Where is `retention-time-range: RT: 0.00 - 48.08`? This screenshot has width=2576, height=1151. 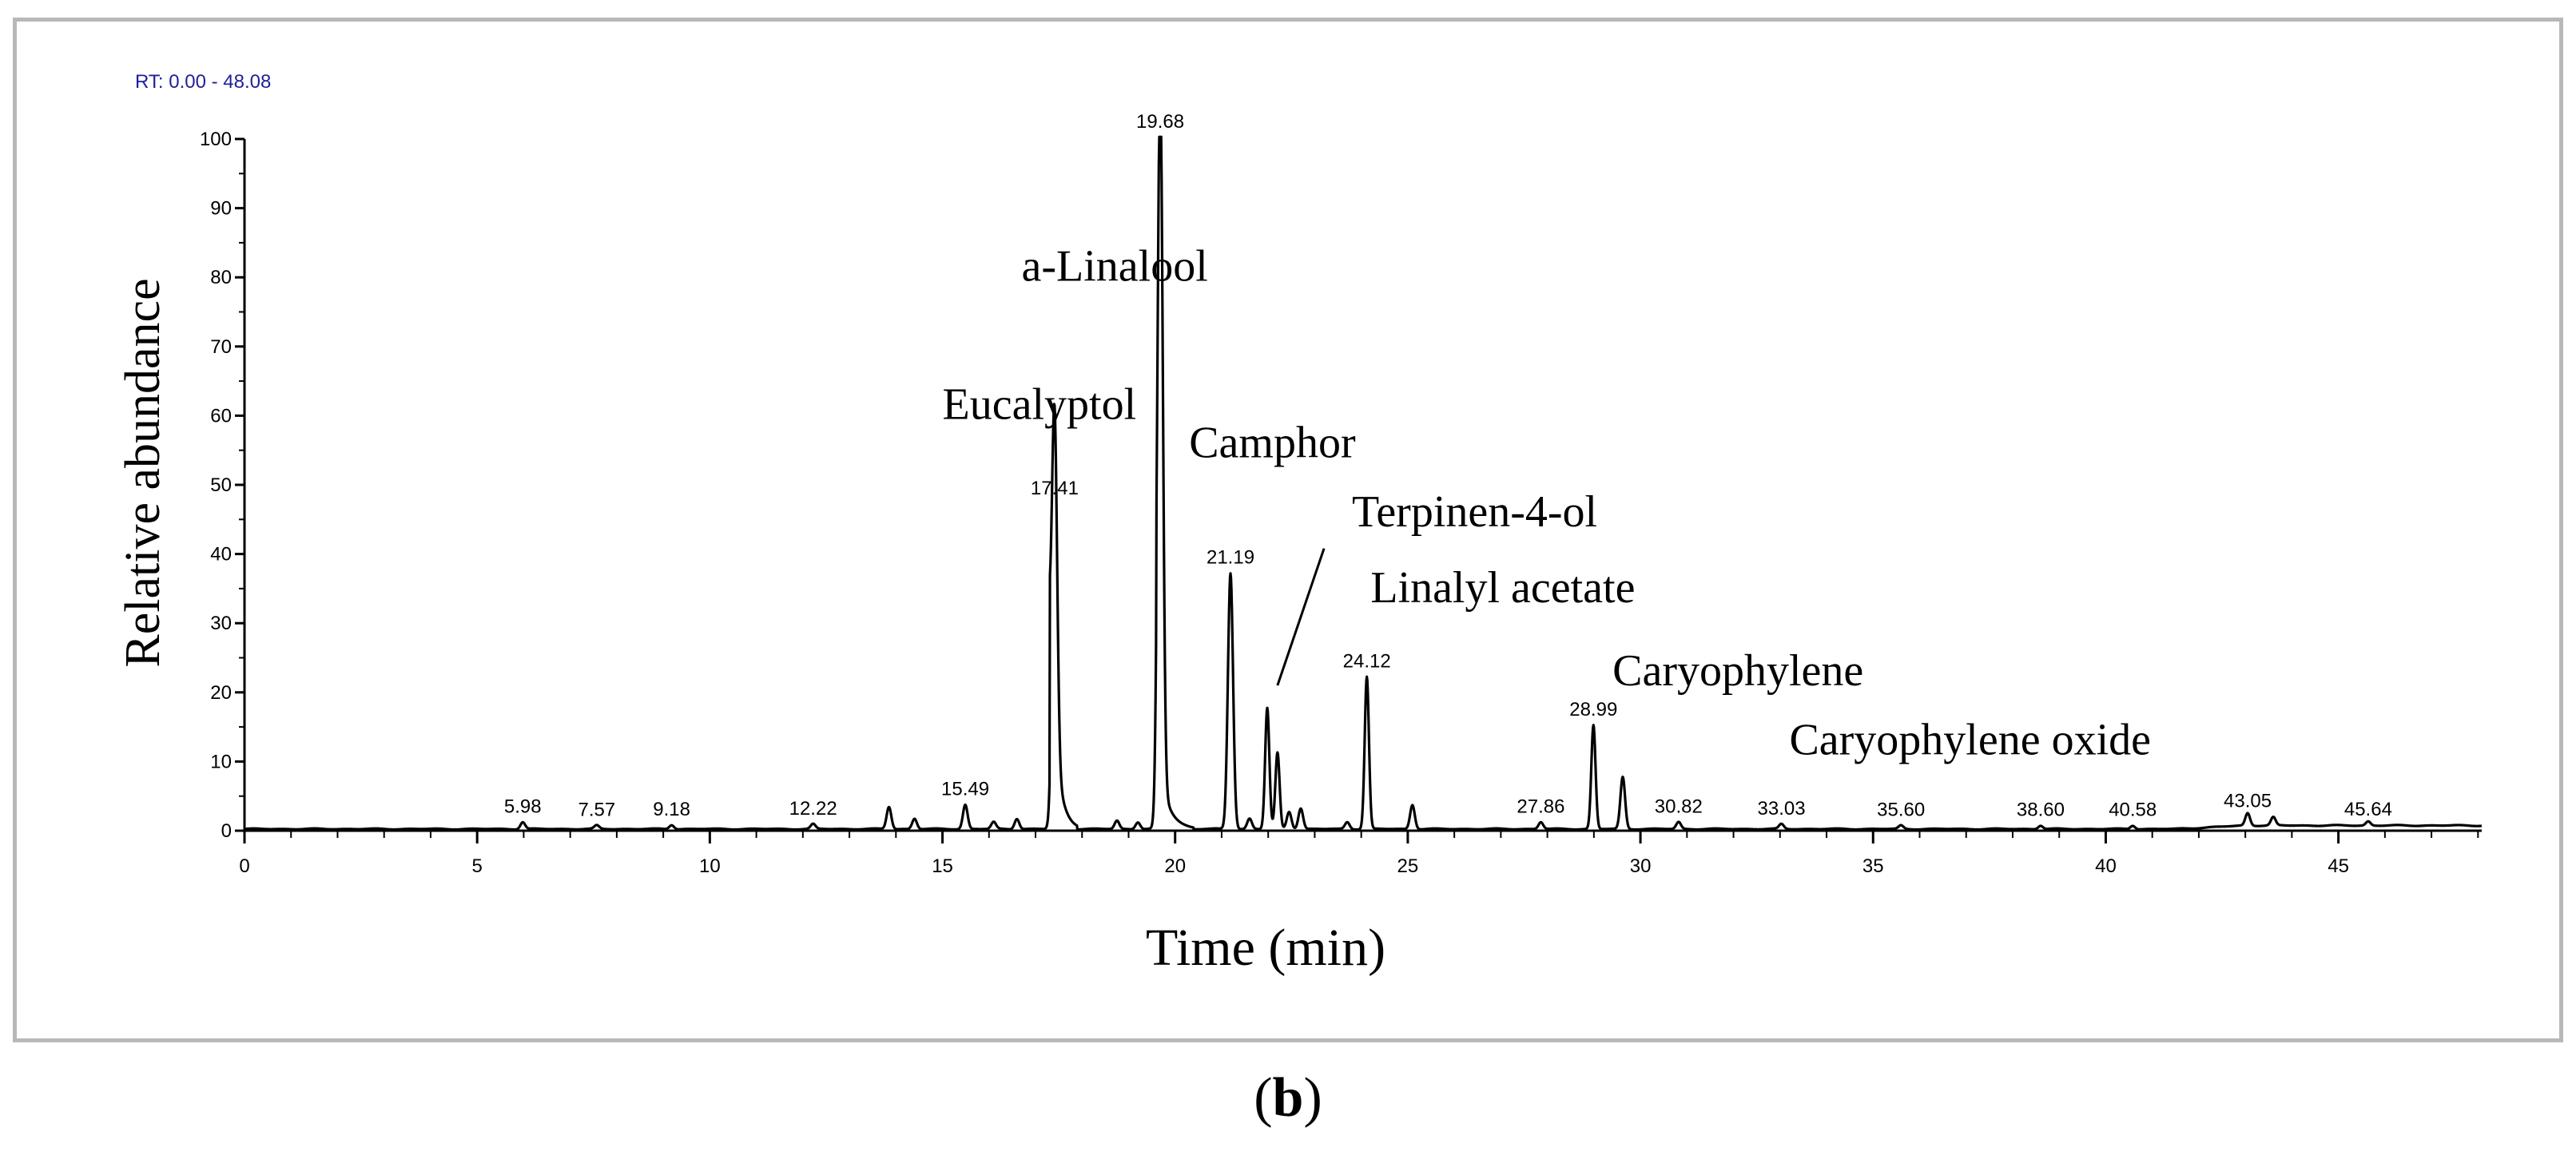 retention-time-range: RT: 0.00 - 48.08 is located at coordinates (203, 82).